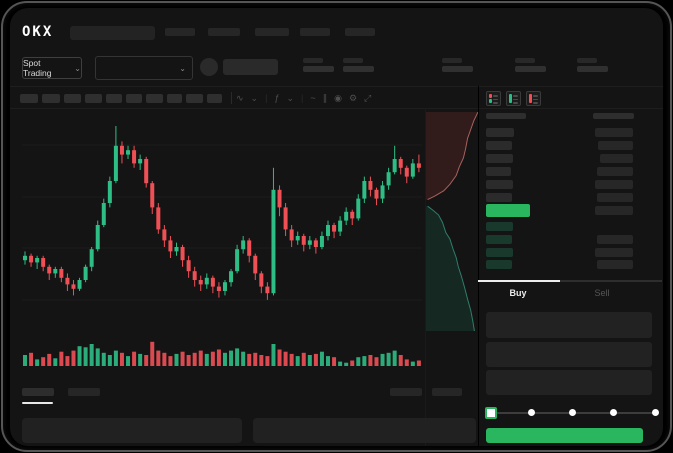 Image resolution: width=673 pixels, height=453 pixels. I want to click on orderbook-both-icon, so click(493, 98).